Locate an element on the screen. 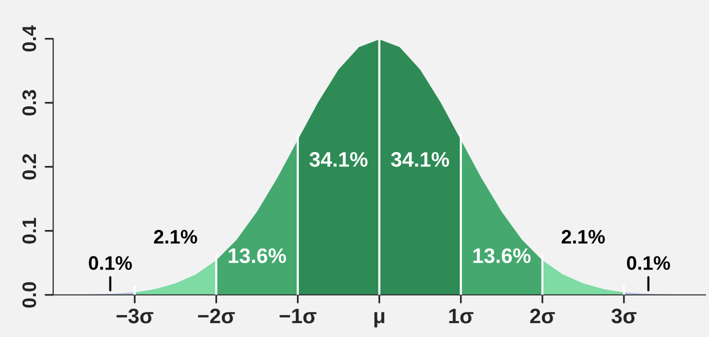  y-tick-label: 0.1 is located at coordinates (29, 231).